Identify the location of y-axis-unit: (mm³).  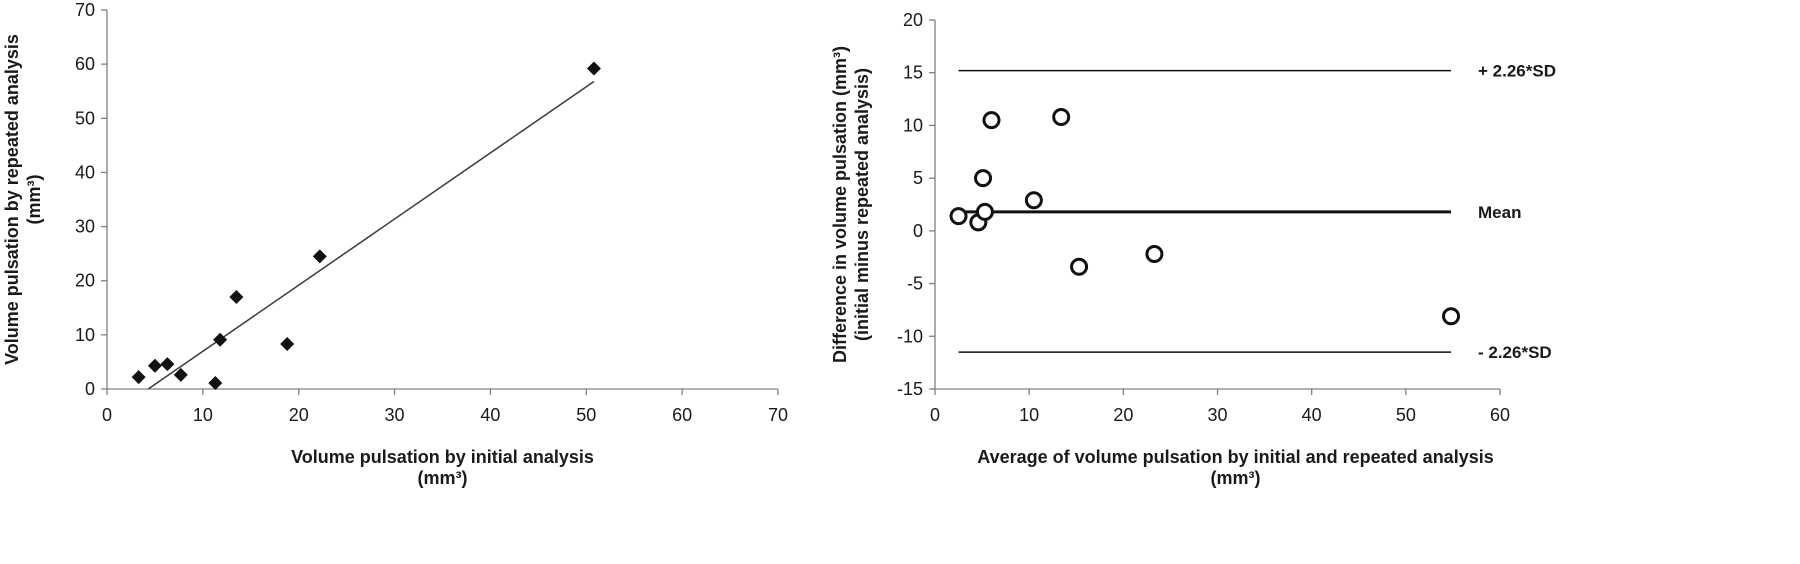
(34, 200).